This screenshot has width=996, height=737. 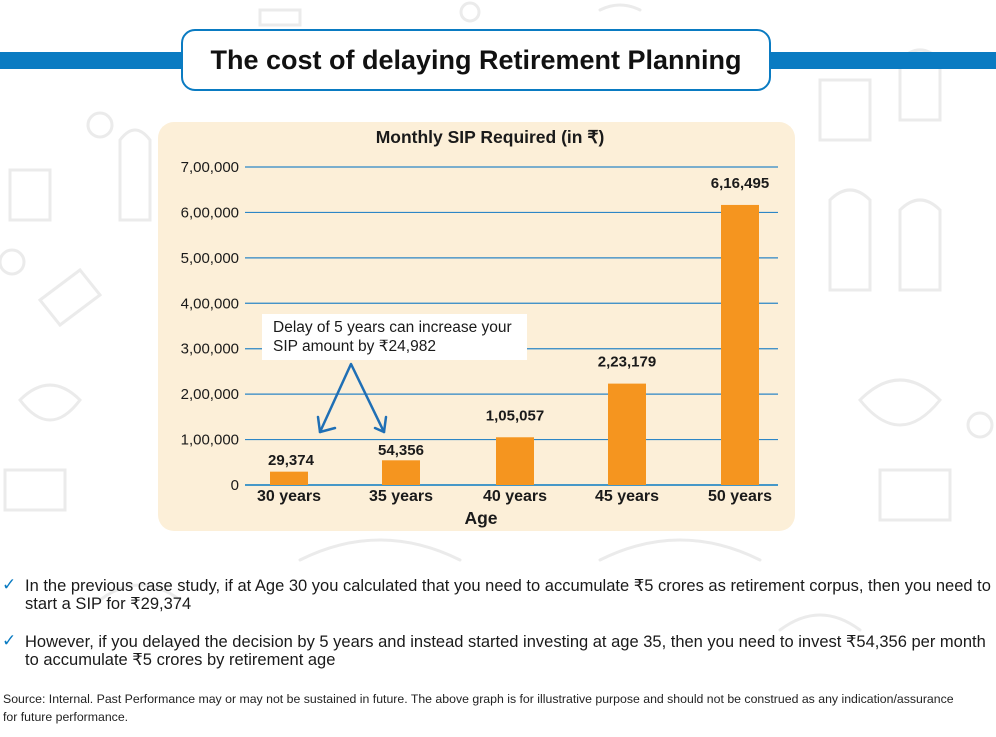 What do you see at coordinates (740, 183) in the screenshot?
I see `value-label: 6,16,495` at bounding box center [740, 183].